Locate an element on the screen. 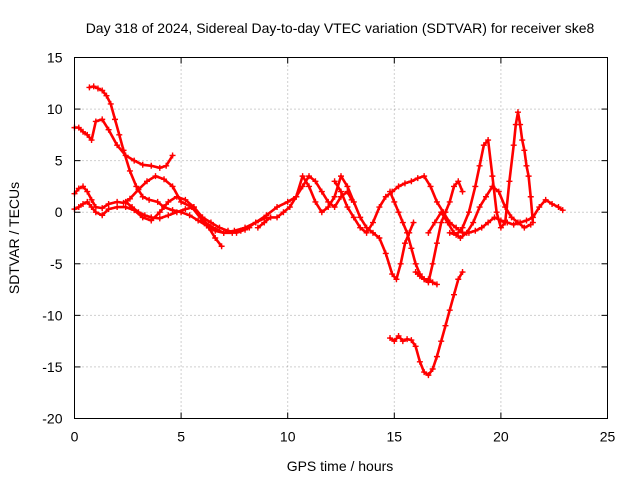 This screenshot has width=640, height=480. x-tick-label: 15 is located at coordinates (395, 437).